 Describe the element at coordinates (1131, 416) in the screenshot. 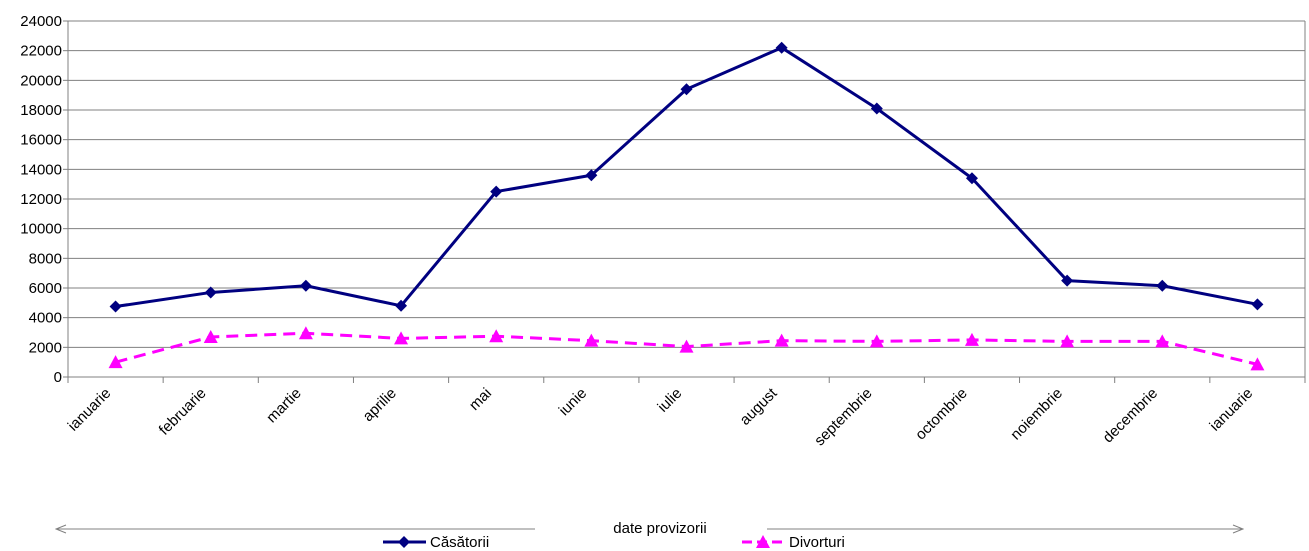

I see `x-tick-label: decembrie` at that location.